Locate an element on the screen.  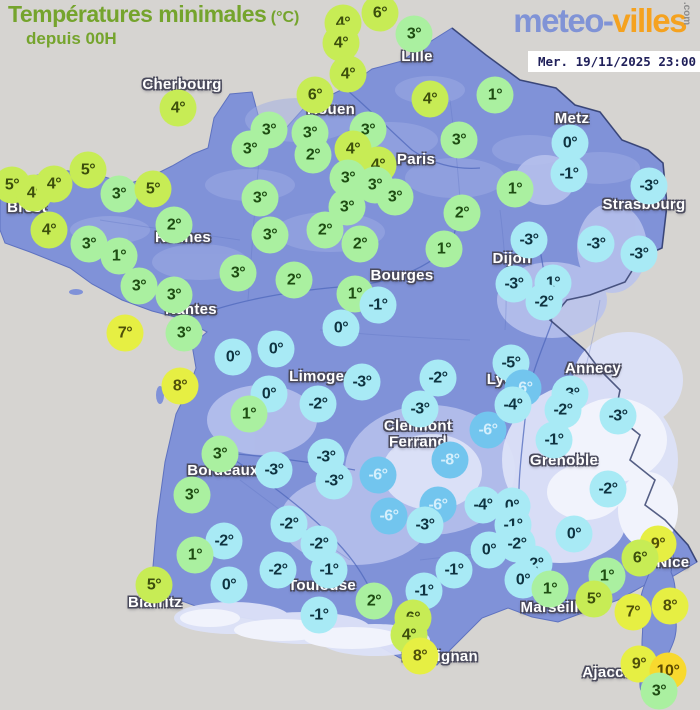
city-label-strasbourg: Strasbourg is located at coordinates (644, 205).